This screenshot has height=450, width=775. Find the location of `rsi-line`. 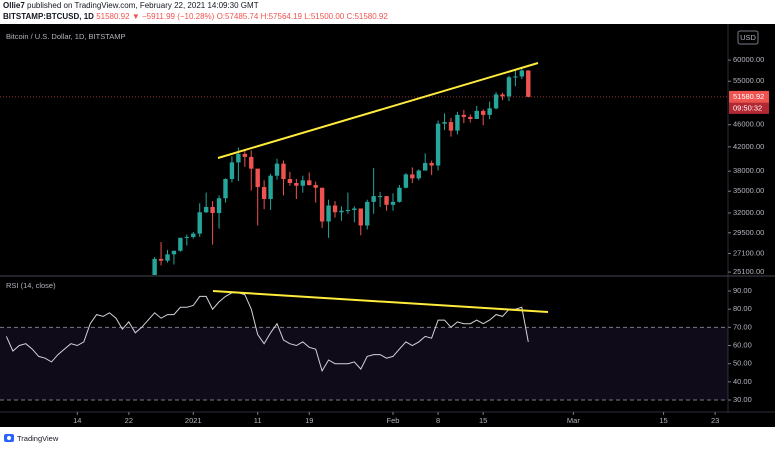

rsi-line is located at coordinates (267, 332).